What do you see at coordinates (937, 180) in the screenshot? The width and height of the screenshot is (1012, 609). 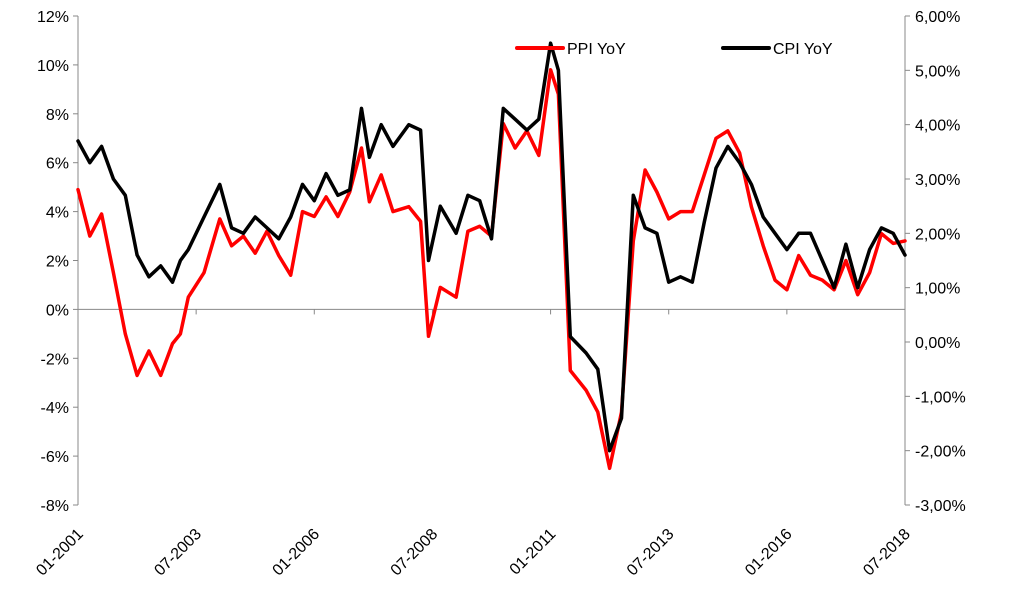 I see `y-tick-label-right: 3,00%` at bounding box center [937, 180].